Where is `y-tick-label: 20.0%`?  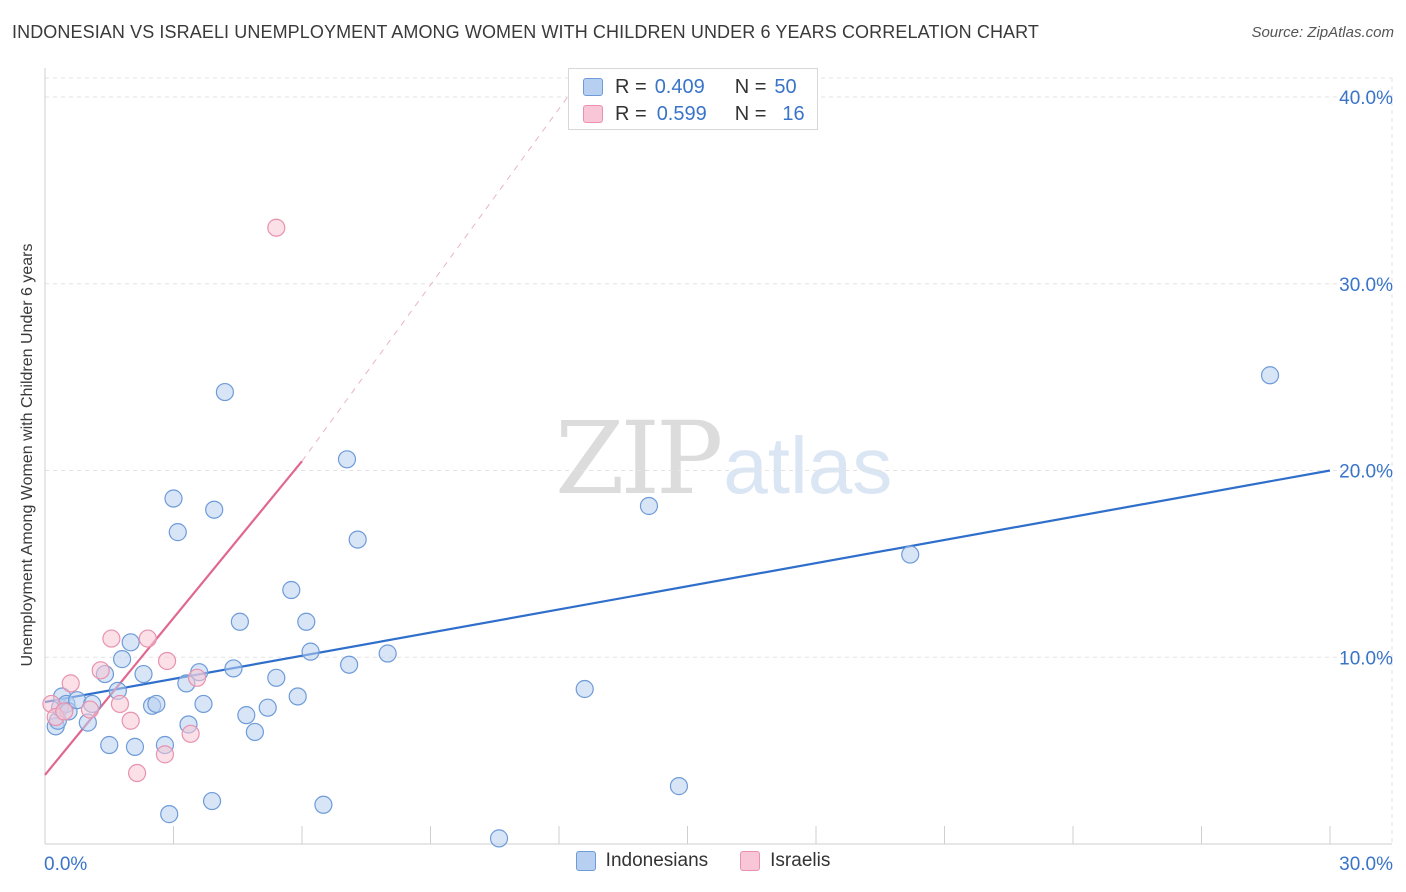 y-tick-label: 20.0% is located at coordinates (1366, 472).